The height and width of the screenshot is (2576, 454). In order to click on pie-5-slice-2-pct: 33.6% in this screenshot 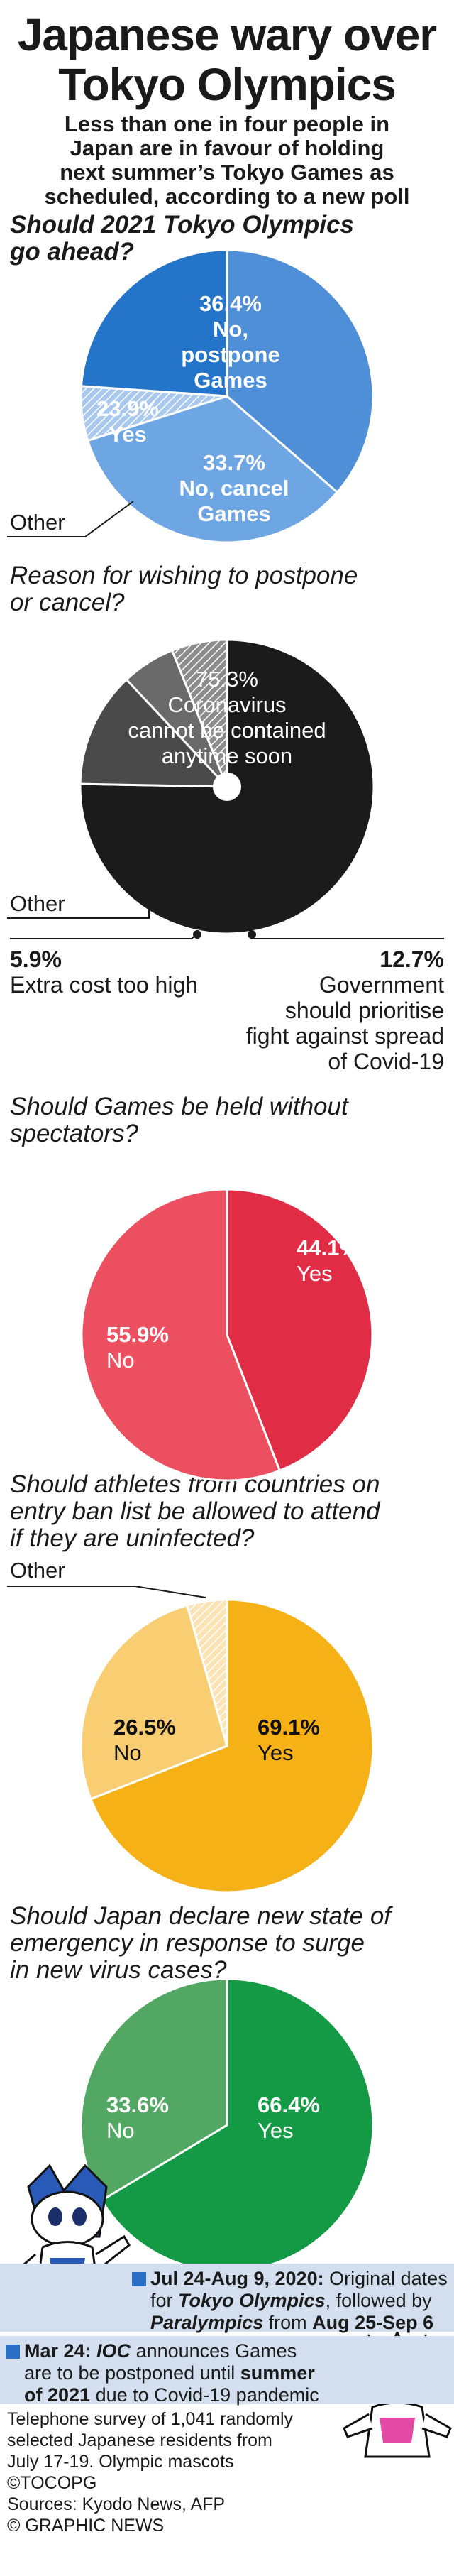, I will do `click(137, 2104)`.